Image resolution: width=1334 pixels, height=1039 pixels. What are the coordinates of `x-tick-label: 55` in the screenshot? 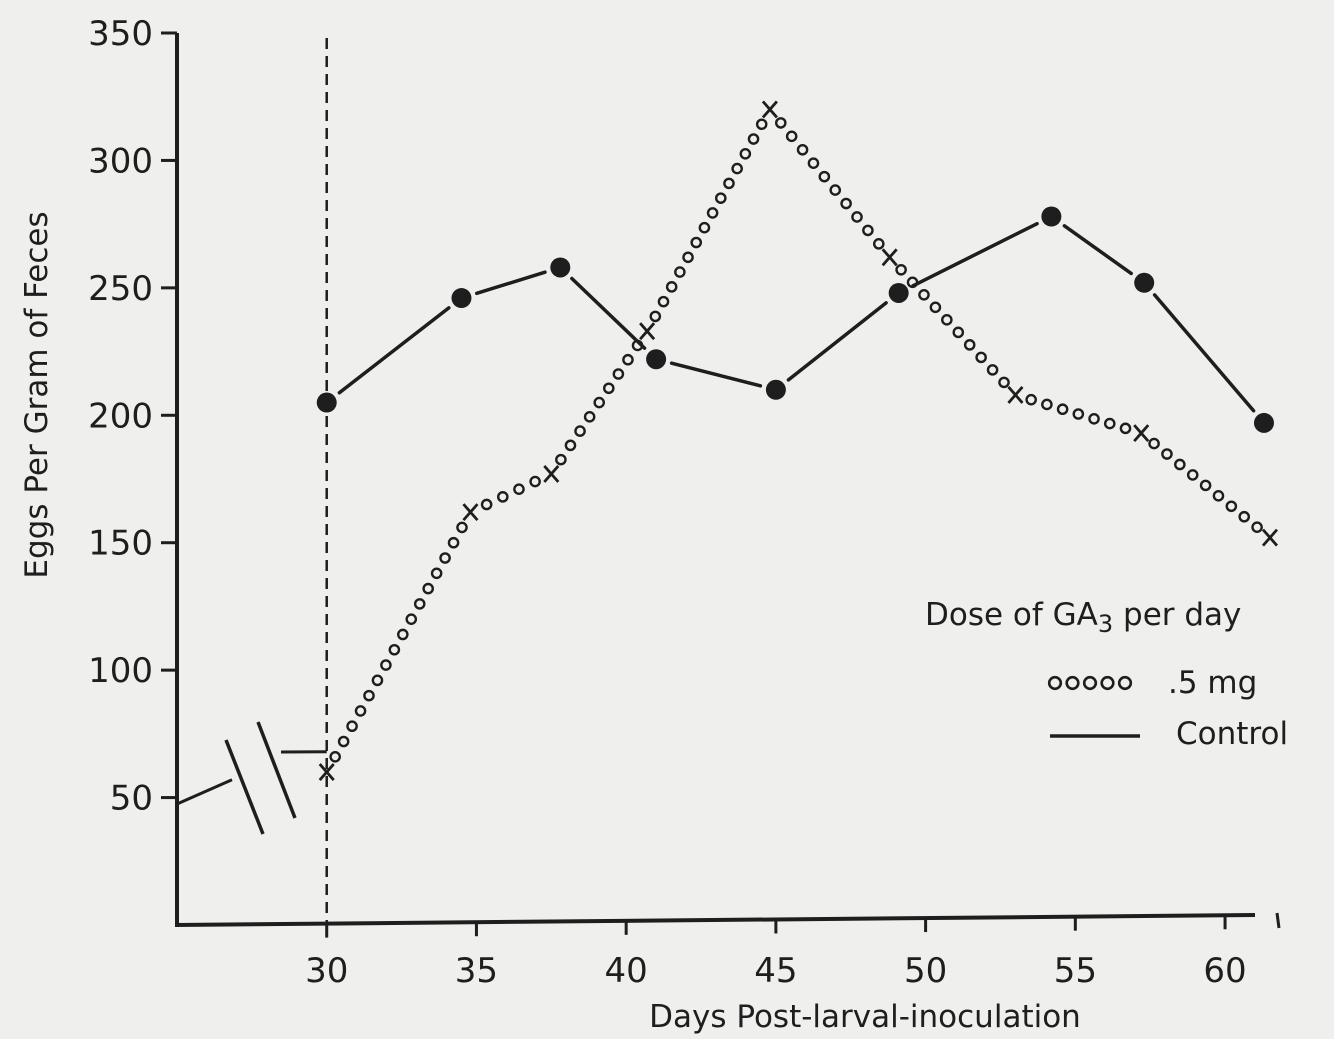 It's located at (1075, 971).